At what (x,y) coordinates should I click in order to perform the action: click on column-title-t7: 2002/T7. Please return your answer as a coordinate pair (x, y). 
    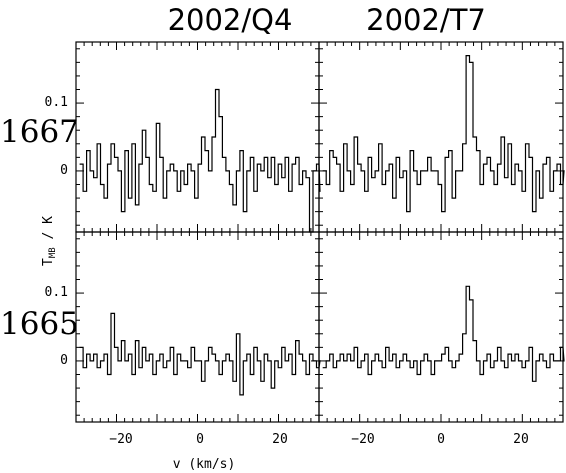
    Looking at the image, I should click on (426, 20).